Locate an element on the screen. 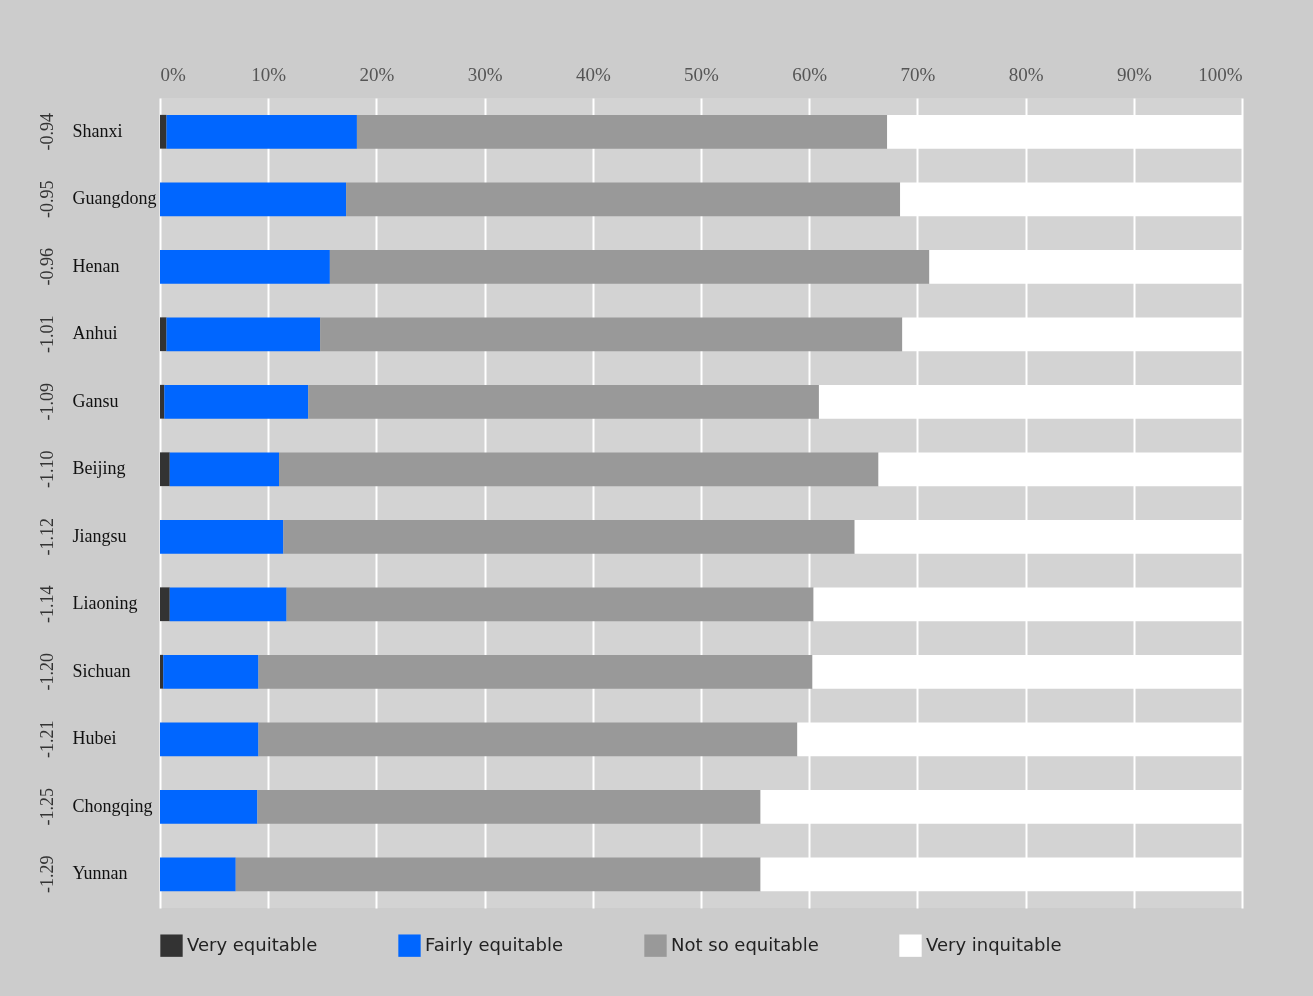 The height and width of the screenshot is (996, 1313). x-tick-label: 80% is located at coordinates (1026, 74).